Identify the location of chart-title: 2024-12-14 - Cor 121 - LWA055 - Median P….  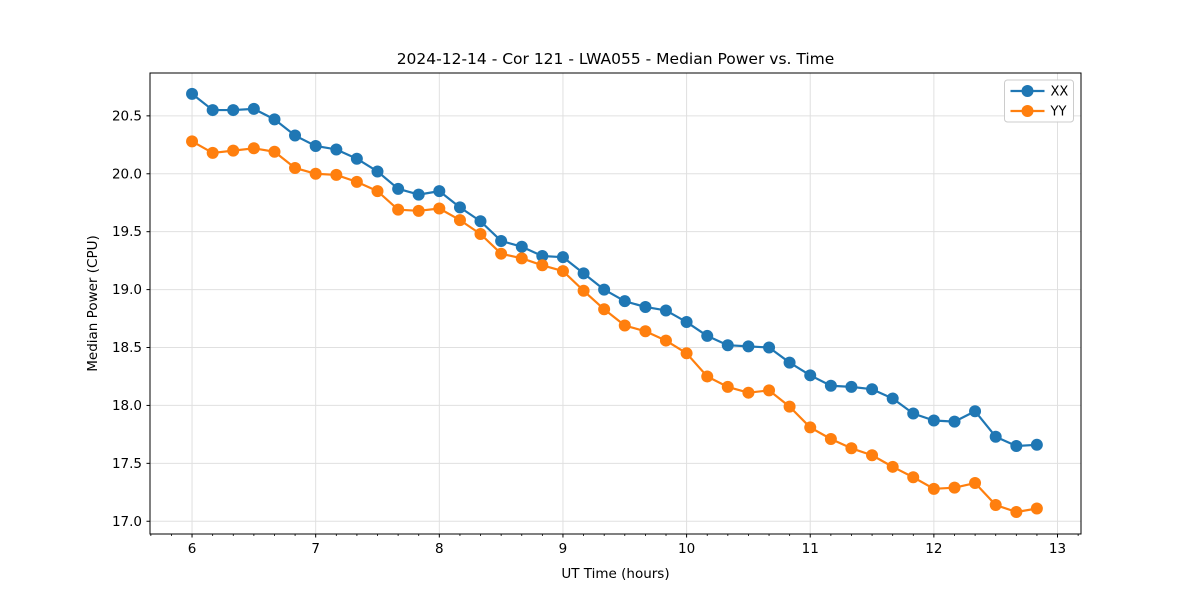
(616, 59).